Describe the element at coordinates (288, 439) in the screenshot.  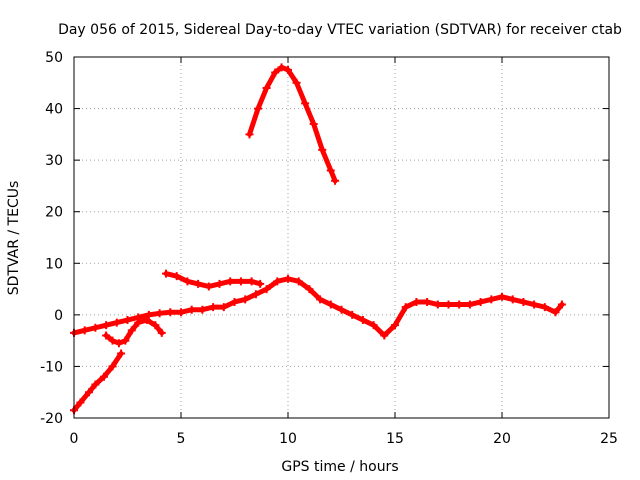
I see `x-tick-label: 10` at that location.